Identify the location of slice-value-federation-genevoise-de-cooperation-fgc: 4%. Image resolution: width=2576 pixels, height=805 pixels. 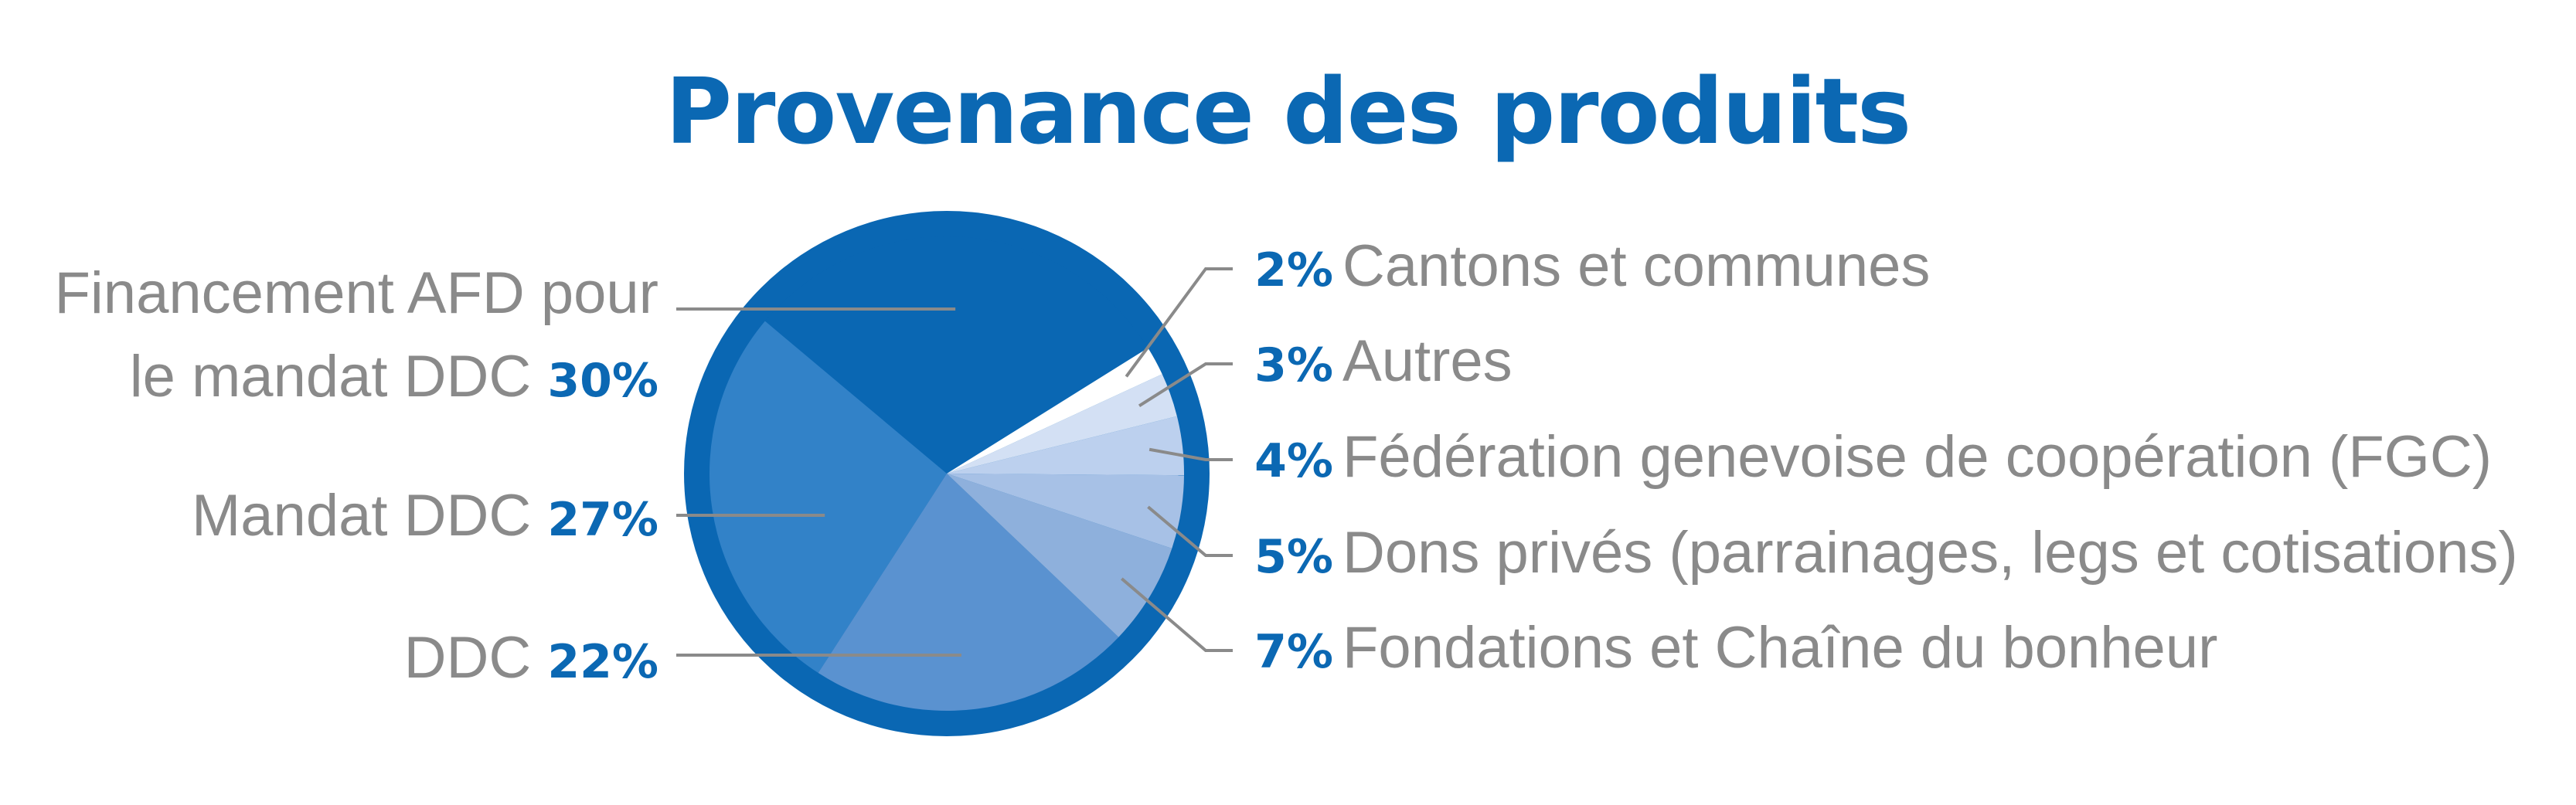
(1293, 461).